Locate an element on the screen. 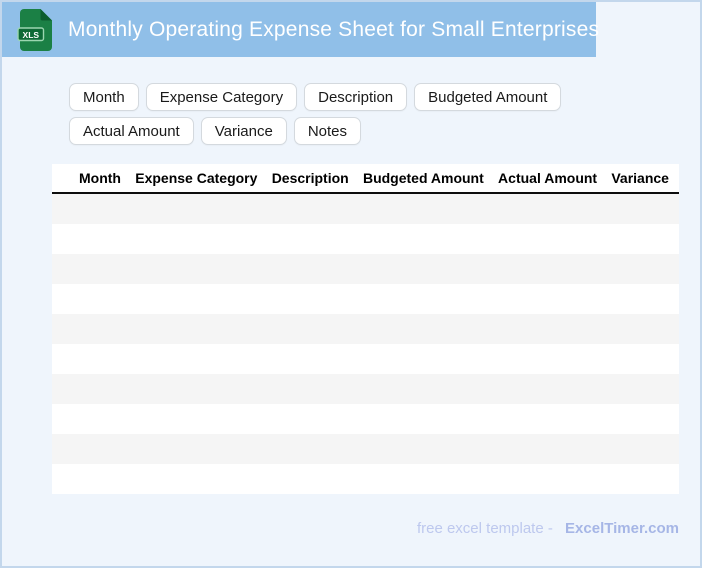 This screenshot has height=568, width=702. chip-actual-amount: Actual Amount is located at coordinates (131, 131).